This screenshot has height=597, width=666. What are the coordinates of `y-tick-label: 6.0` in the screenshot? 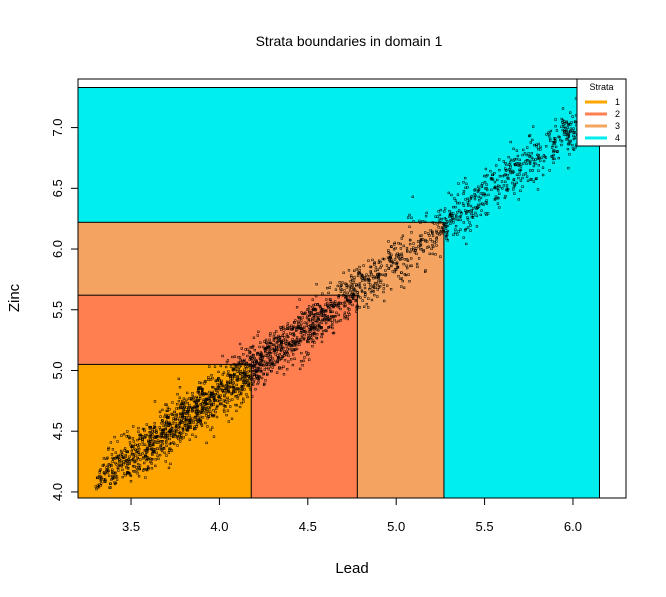 It's located at (57, 249).